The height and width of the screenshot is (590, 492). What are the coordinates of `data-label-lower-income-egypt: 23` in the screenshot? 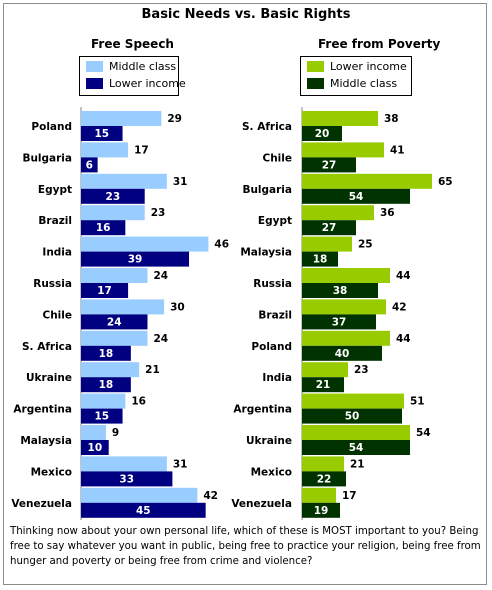 It's located at (113, 197).